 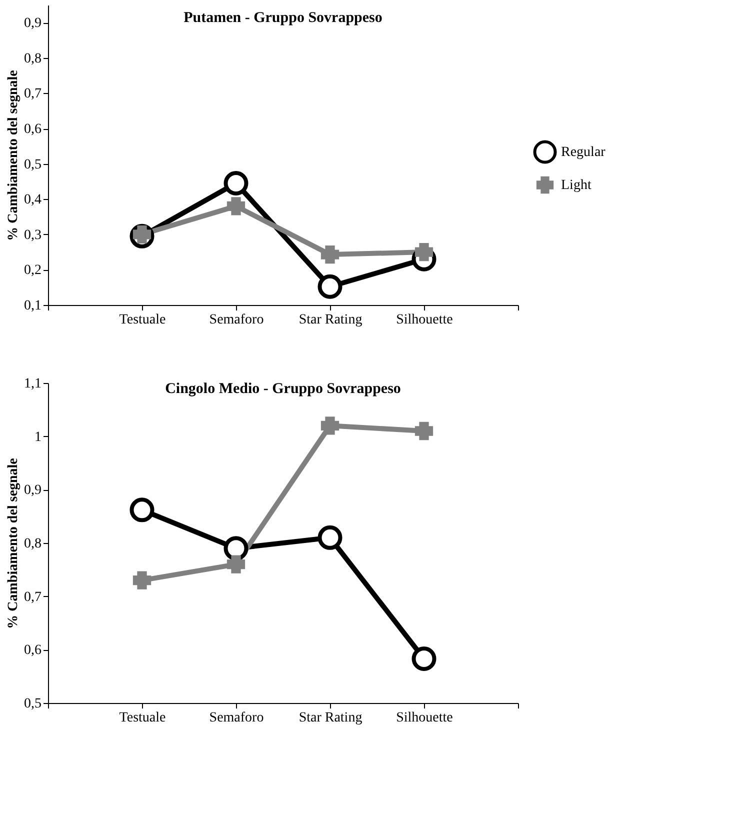 What do you see at coordinates (583, 152) in the screenshot?
I see `legend-label: Regular` at bounding box center [583, 152].